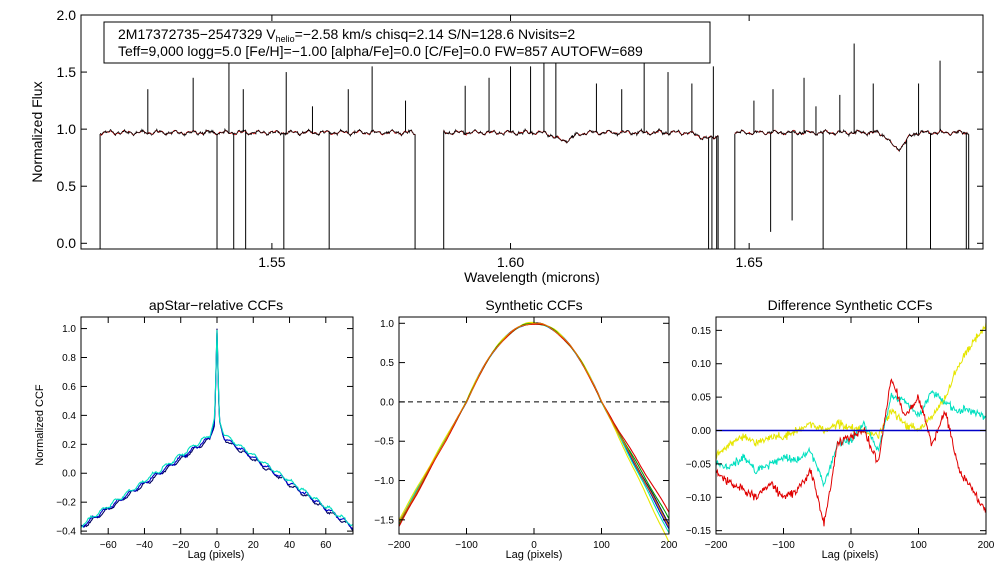  What do you see at coordinates (217, 545) in the screenshot?
I see `ccf1-xtick-label: 0` at bounding box center [217, 545].